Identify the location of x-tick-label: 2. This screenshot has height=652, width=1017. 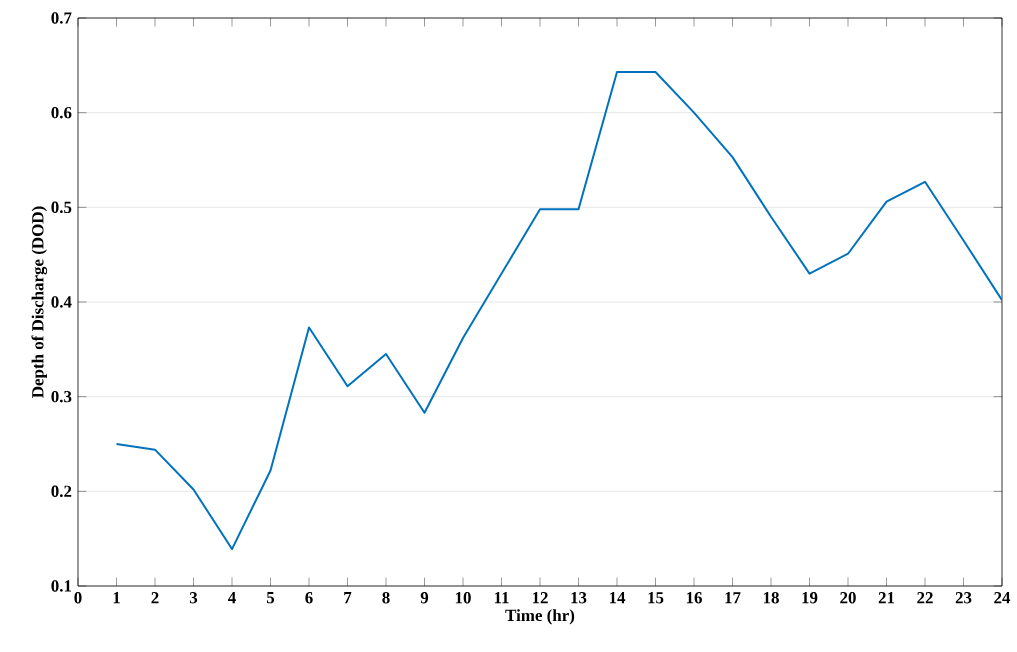
(155, 598).